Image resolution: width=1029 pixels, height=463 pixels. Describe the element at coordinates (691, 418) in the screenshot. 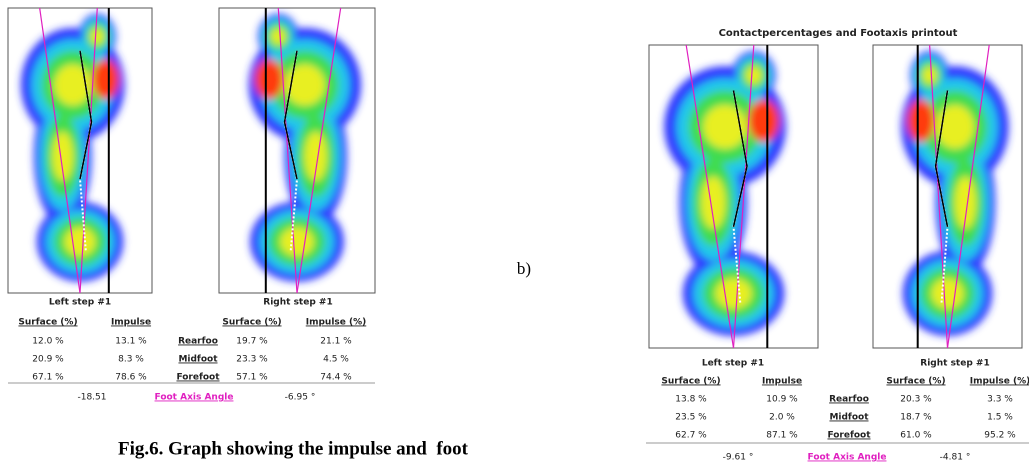

I see `cell: 23.5 %` at that location.